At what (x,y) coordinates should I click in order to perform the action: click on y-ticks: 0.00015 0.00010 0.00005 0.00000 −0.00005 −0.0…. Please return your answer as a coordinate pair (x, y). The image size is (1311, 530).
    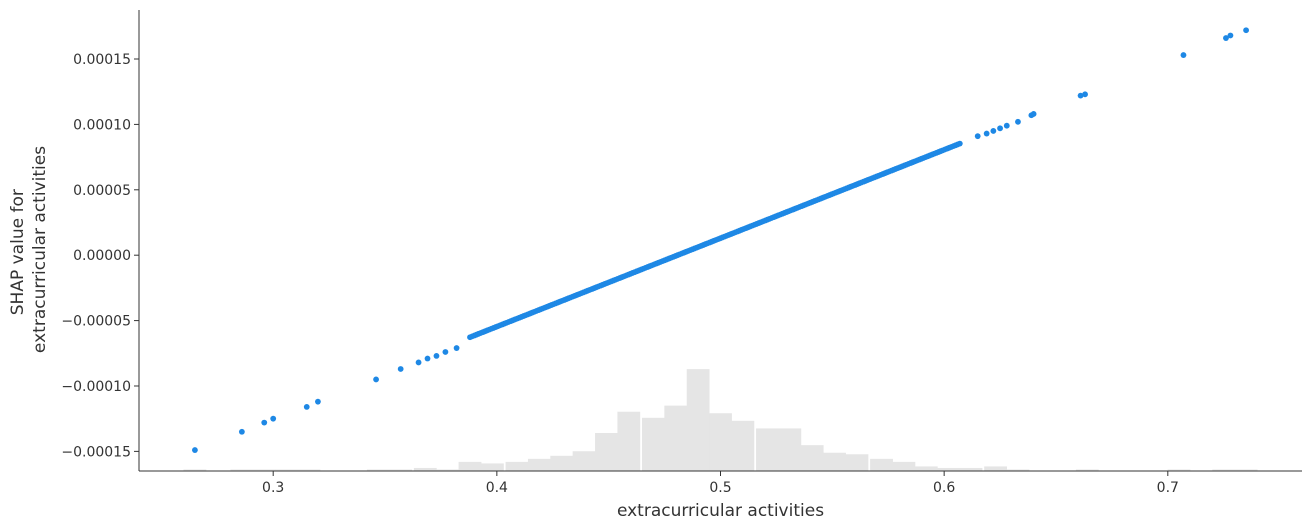
    Looking at the image, I should click on (100, 256).